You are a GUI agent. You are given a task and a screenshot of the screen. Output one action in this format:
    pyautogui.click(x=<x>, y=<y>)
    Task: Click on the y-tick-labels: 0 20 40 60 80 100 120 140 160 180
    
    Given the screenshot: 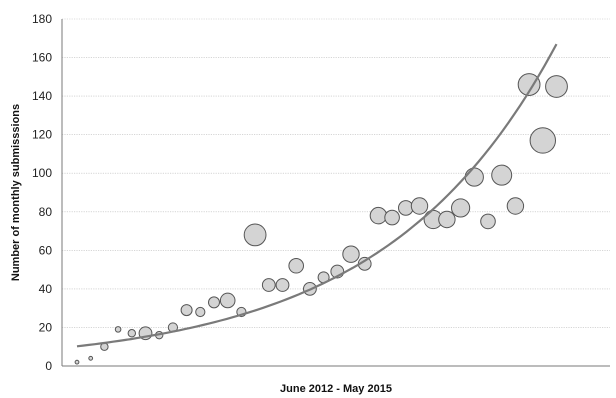 What is the action you would take?
    pyautogui.click(x=42, y=192)
    